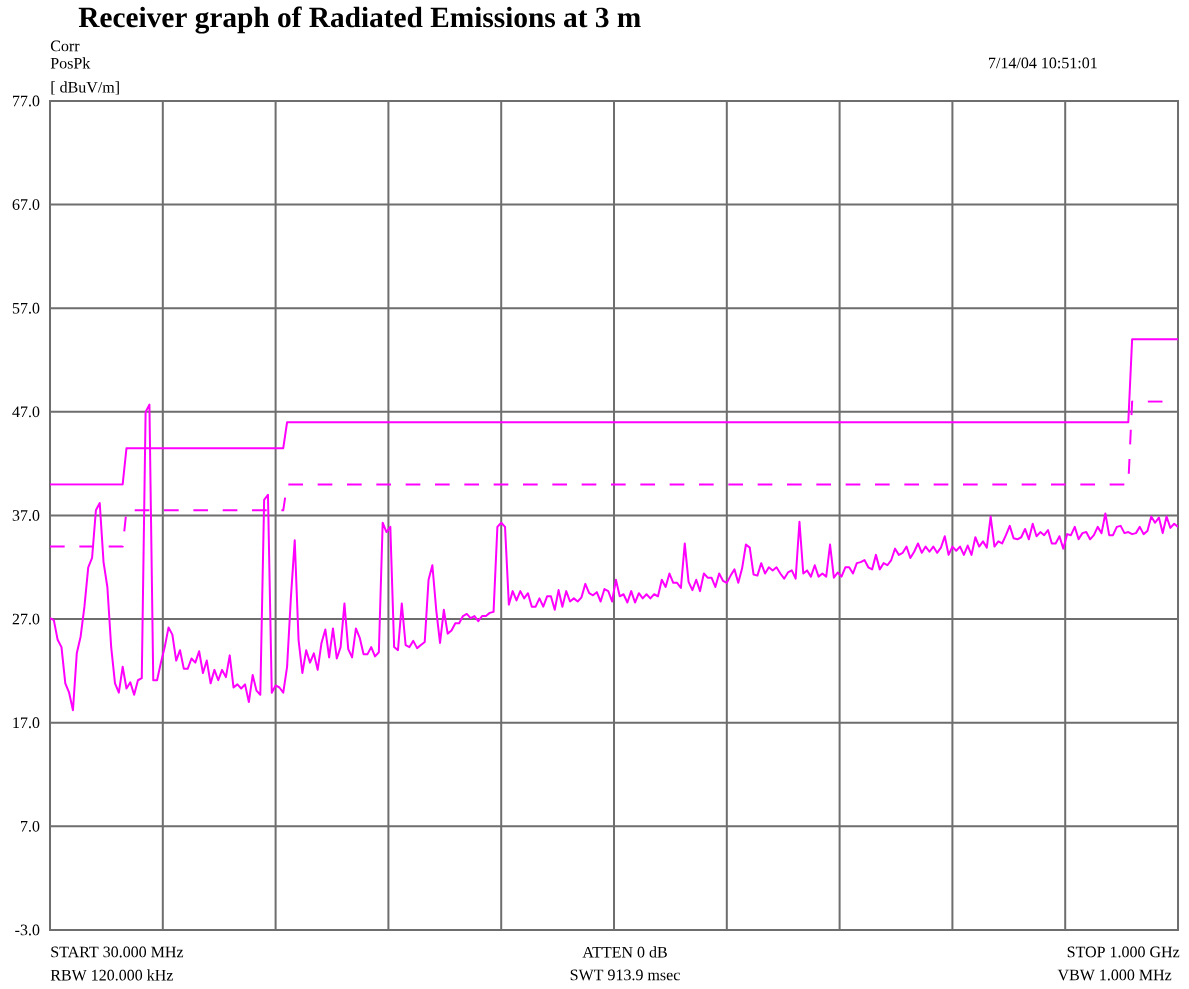  I want to click on text: RBW 120.000 kHz, so click(111, 975).